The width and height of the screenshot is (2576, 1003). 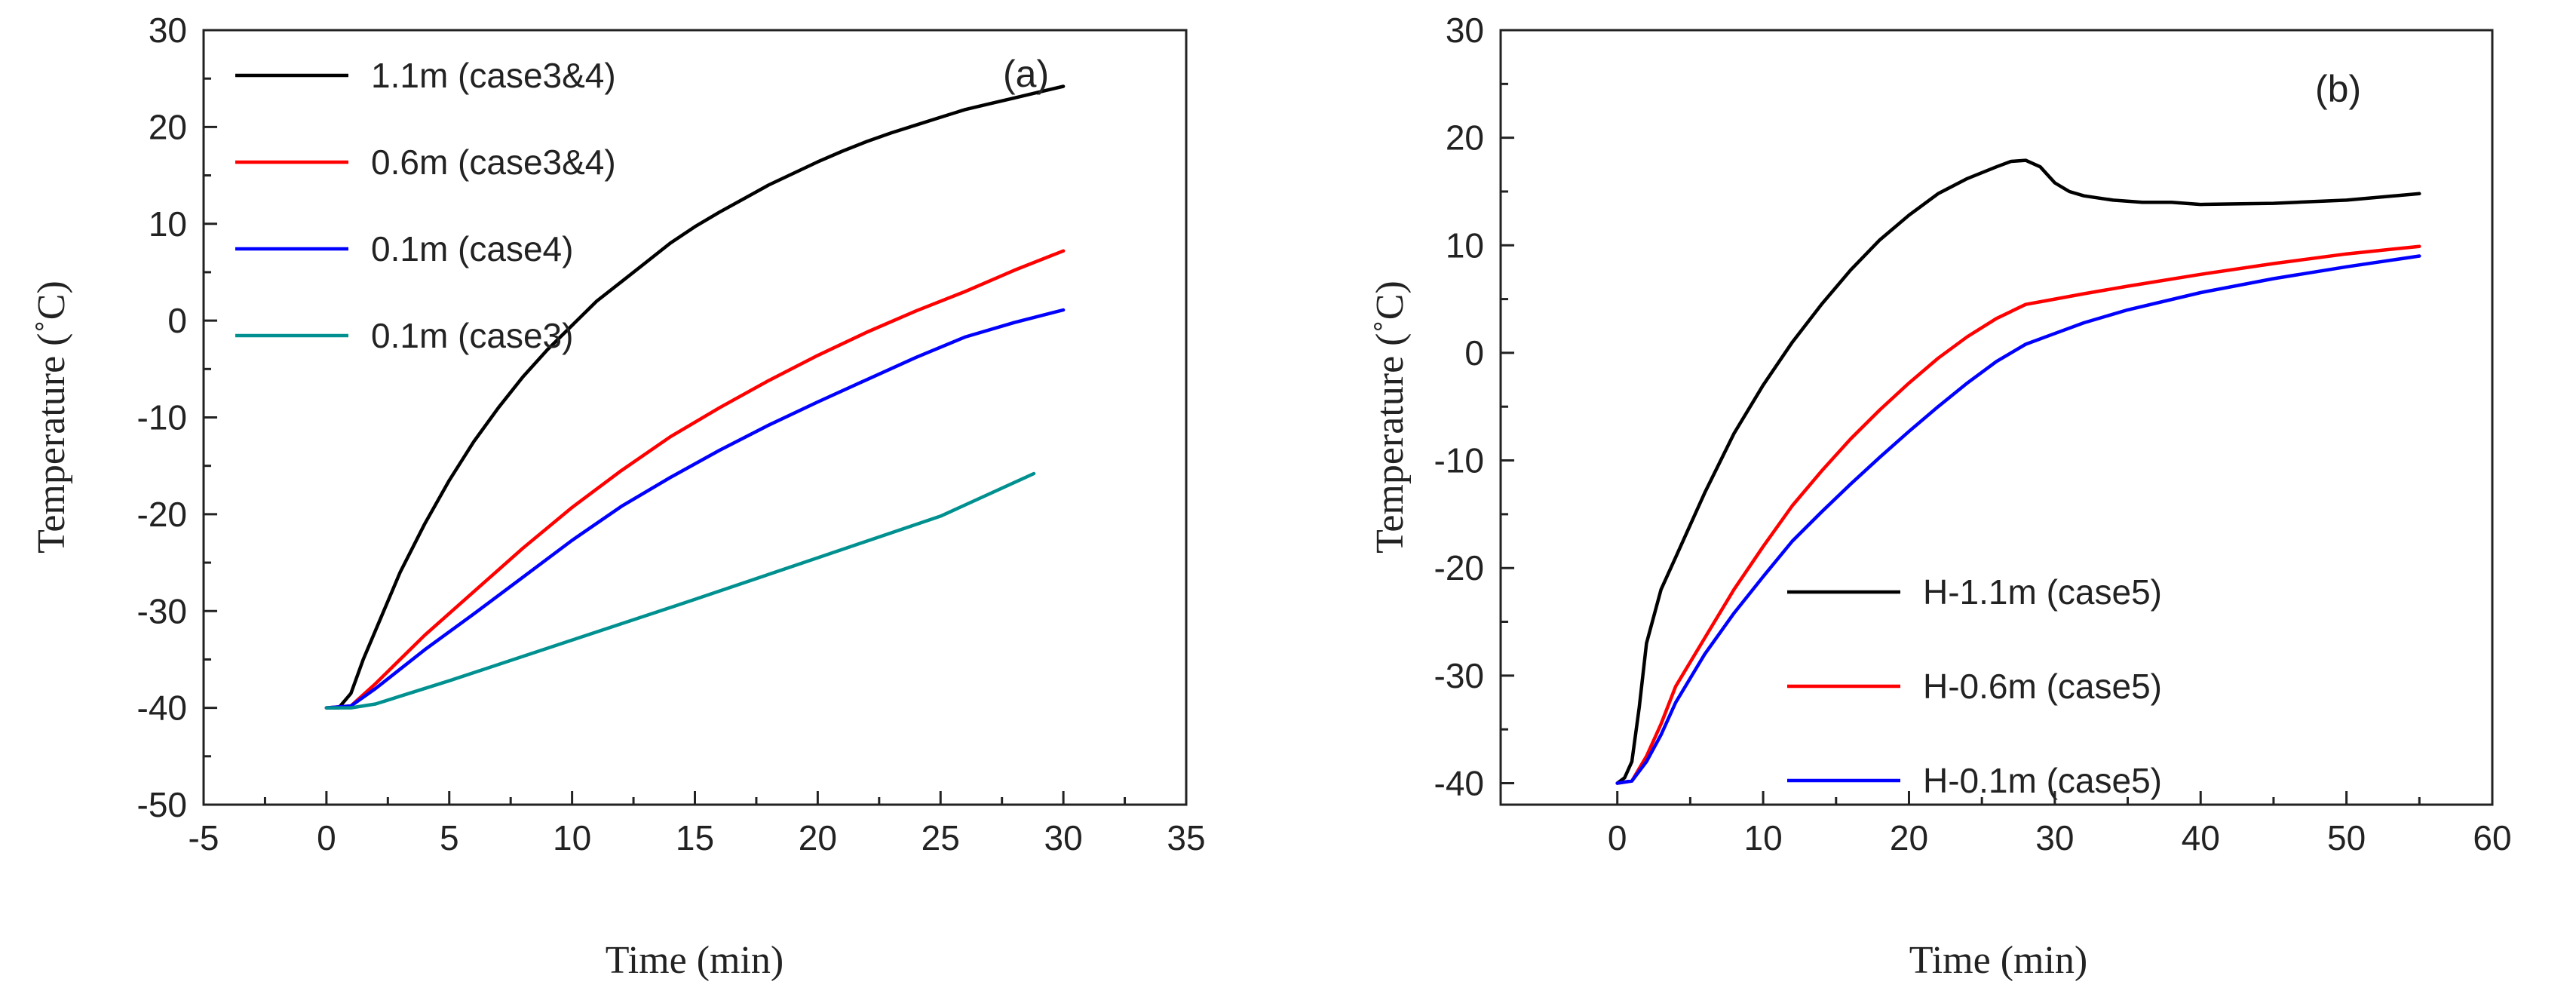 I want to click on legend-label-1: 1.1m (case3&4), so click(x=493, y=75).